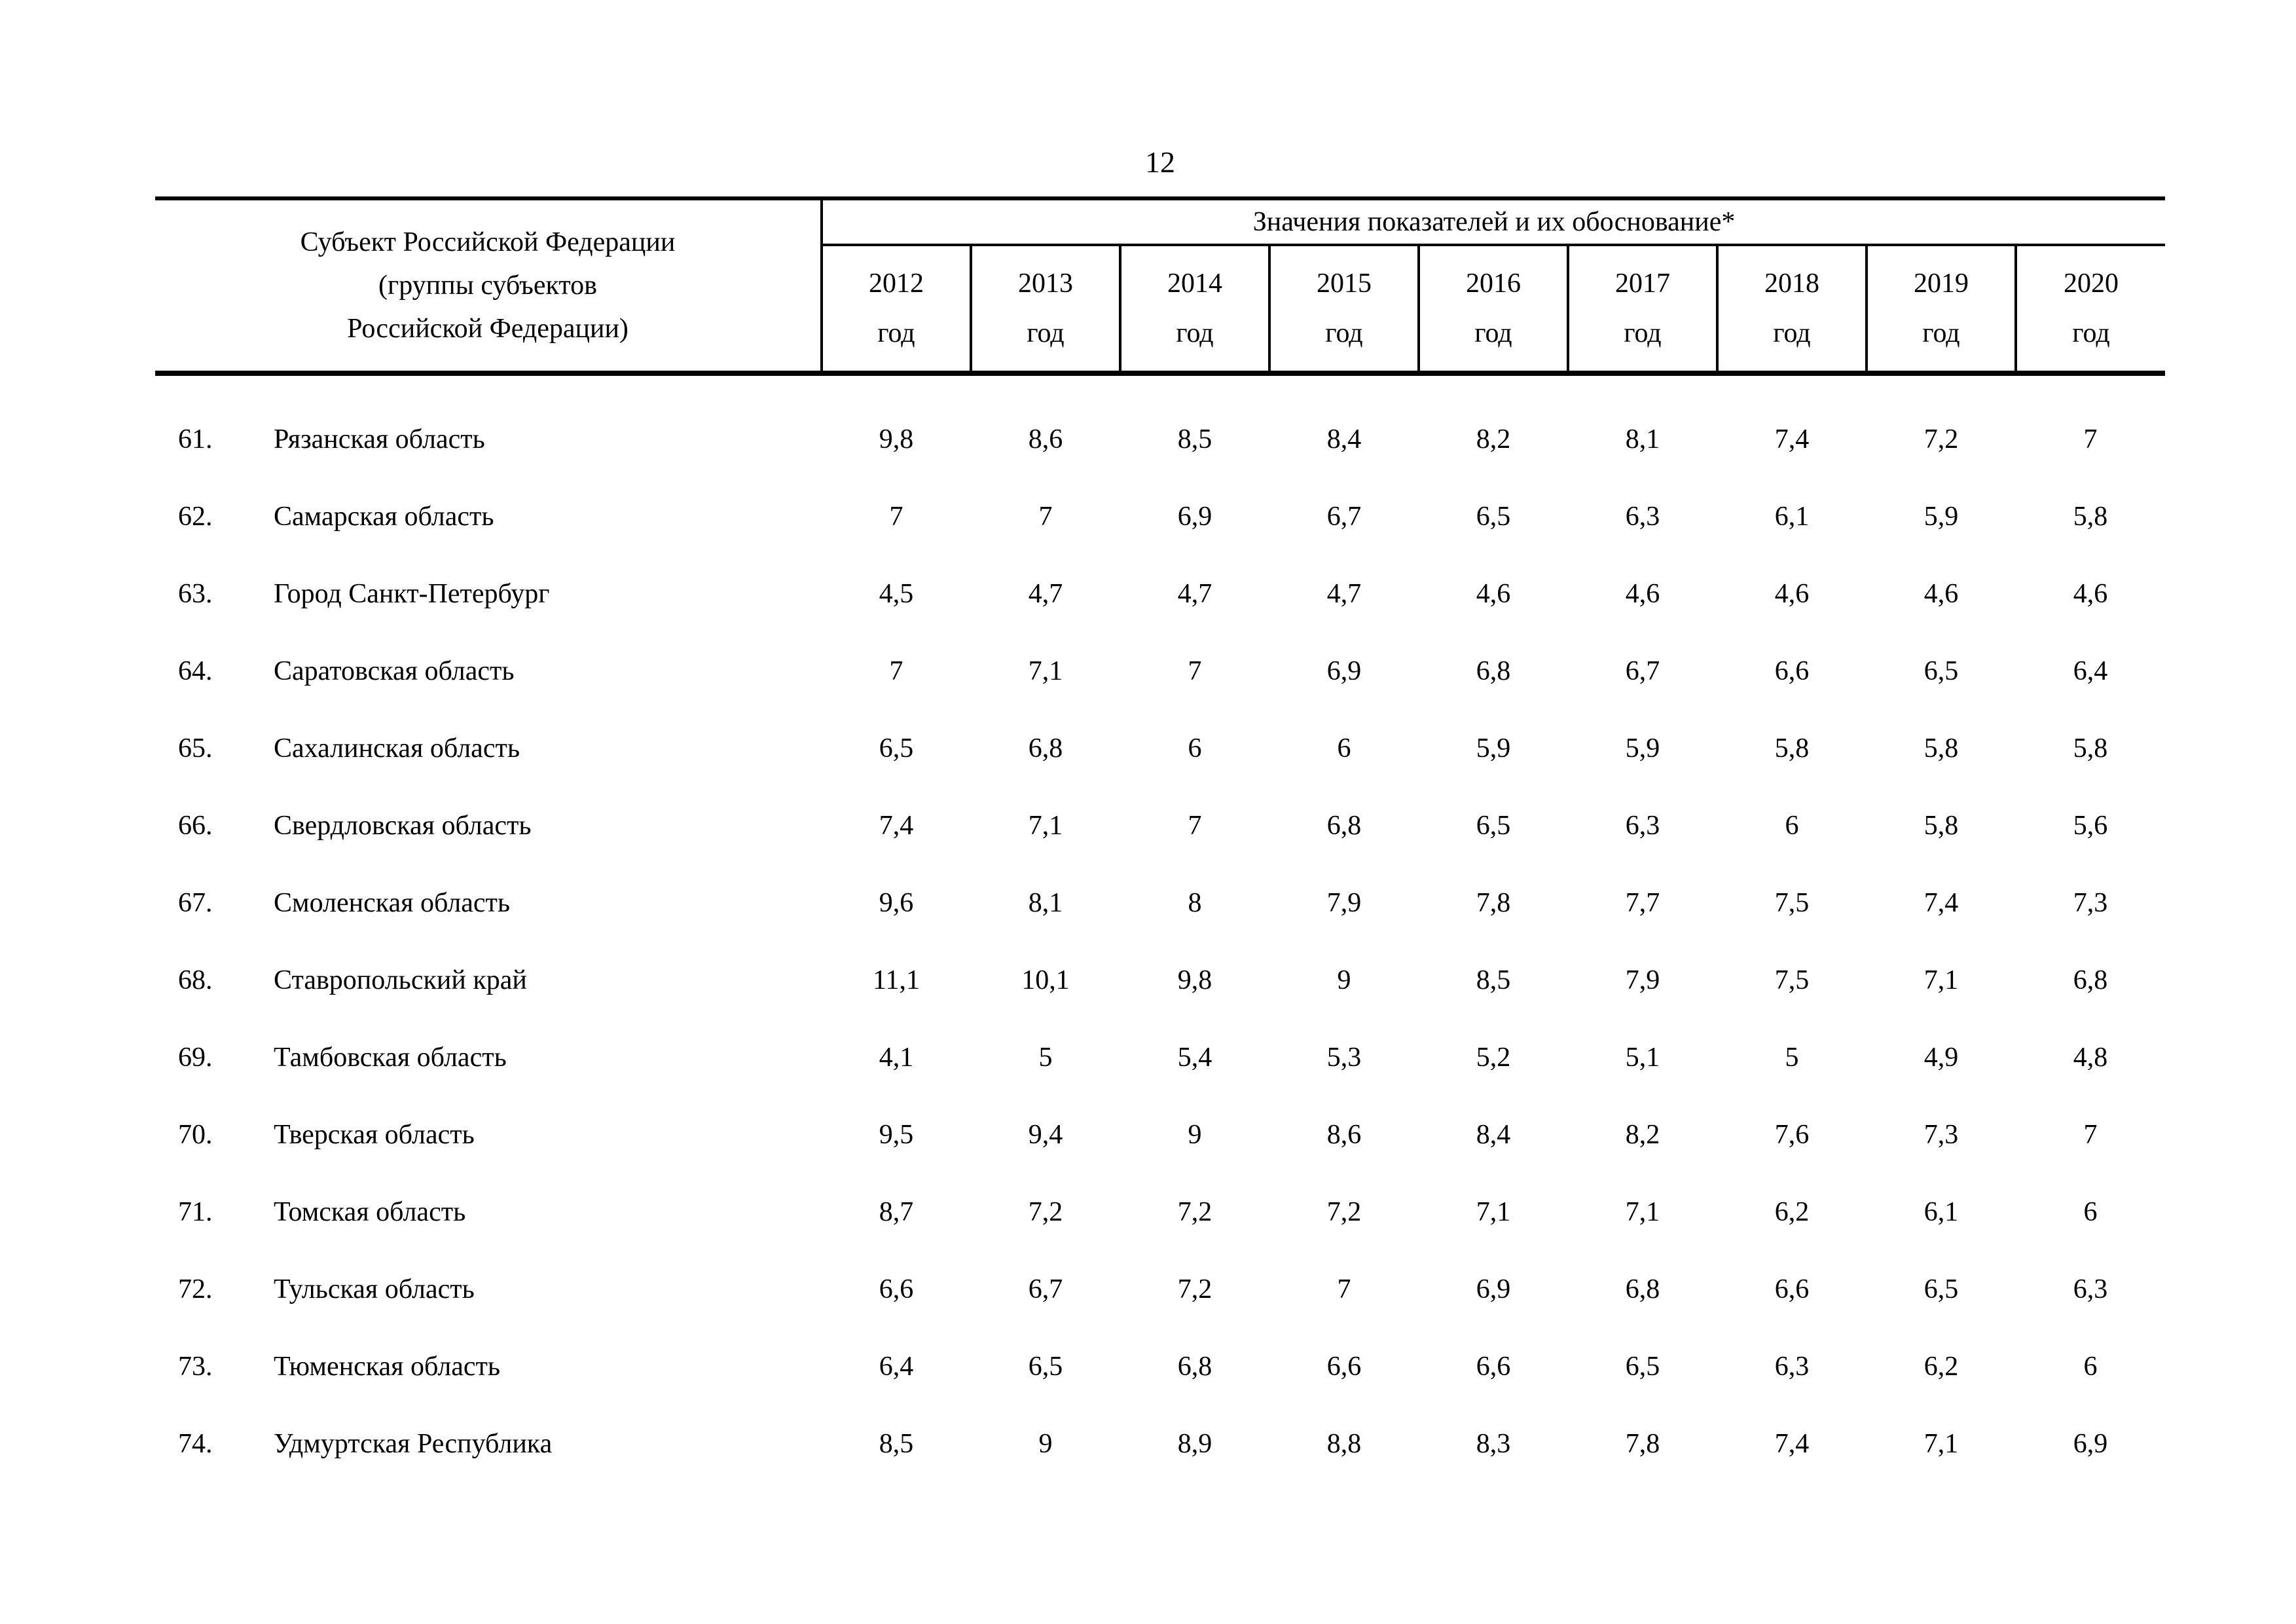 The image size is (2296, 1624). I want to click on row-number: 70., so click(195, 1135).